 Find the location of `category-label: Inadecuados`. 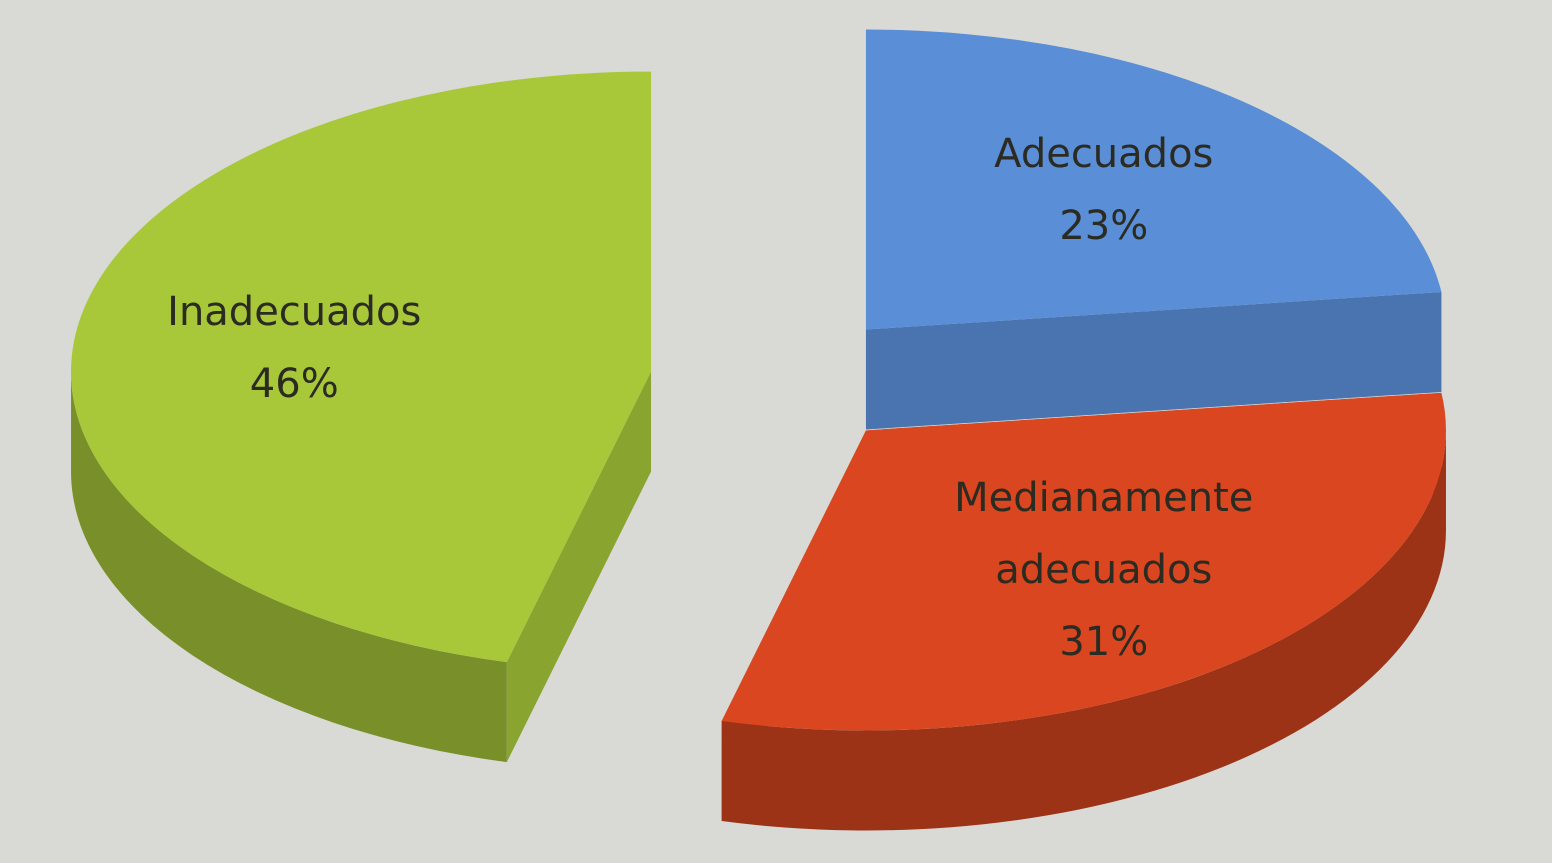

category-label: Inadecuados is located at coordinates (294, 312).